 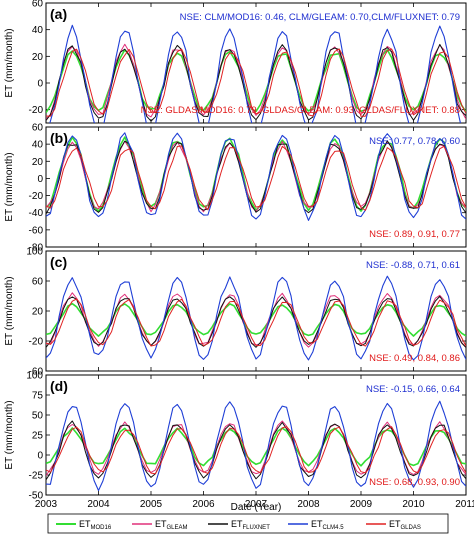 What do you see at coordinates (95, 525) in the screenshot?
I see `legend-label: ETMOD16` at bounding box center [95, 525].